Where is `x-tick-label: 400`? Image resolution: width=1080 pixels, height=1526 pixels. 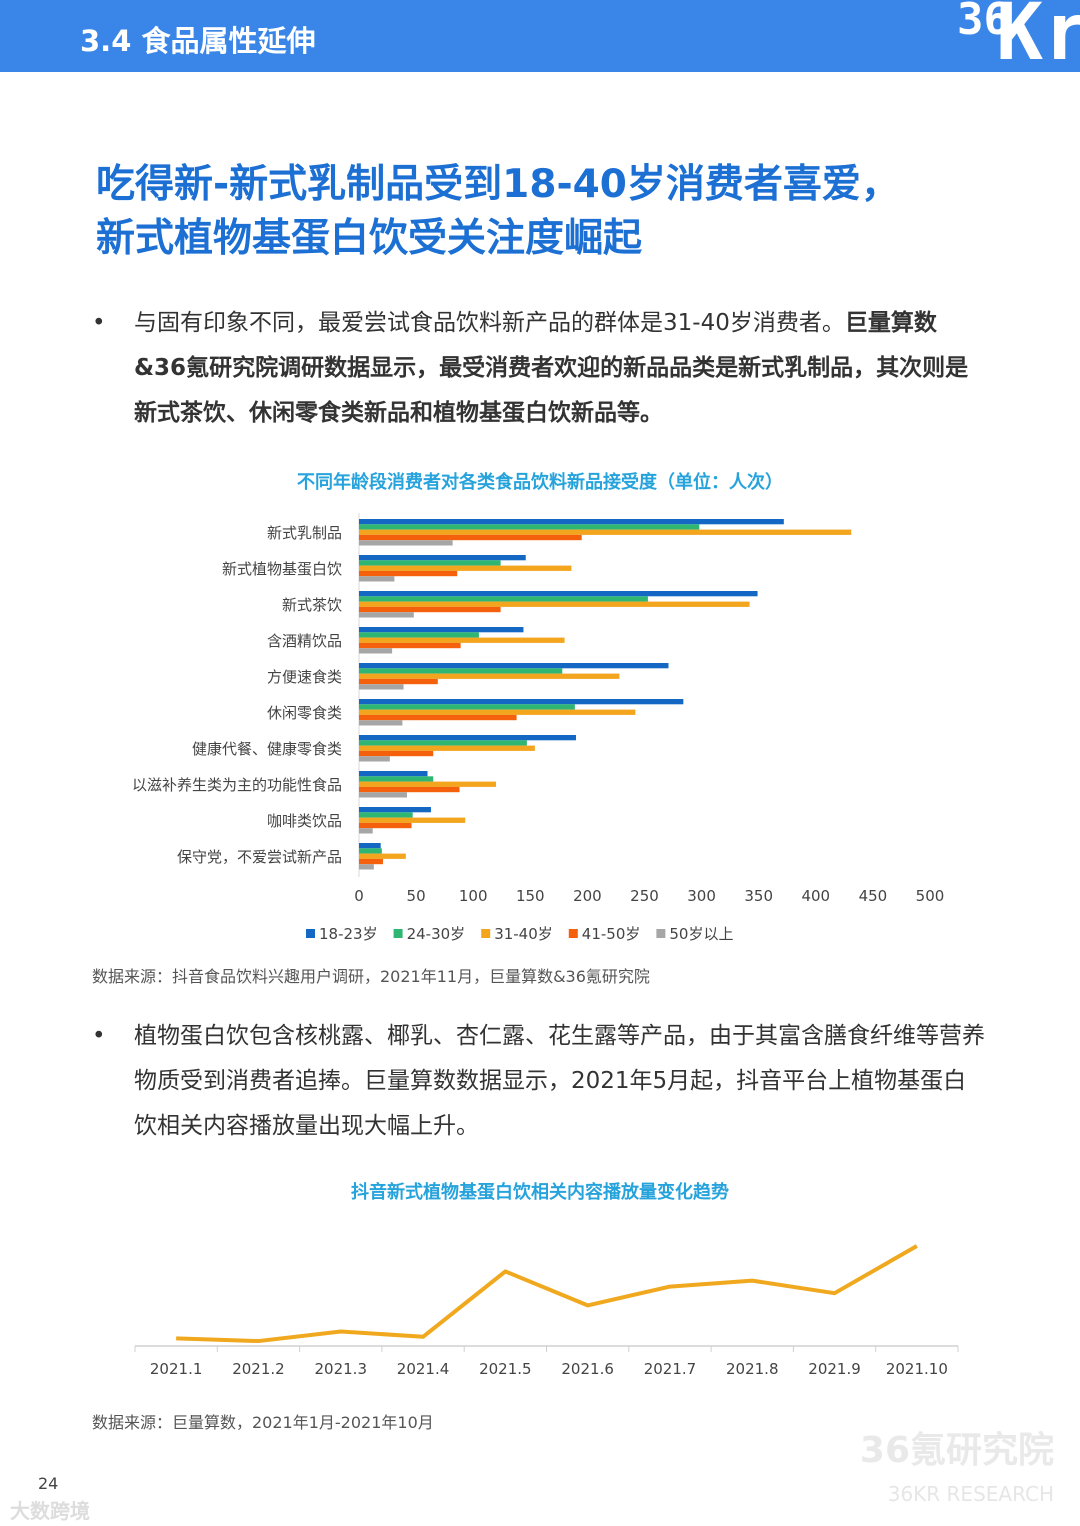
x-tick-label: 400 is located at coordinates (815, 896).